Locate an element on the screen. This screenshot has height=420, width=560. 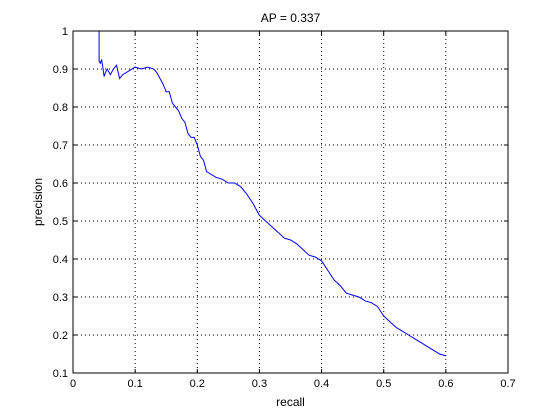
y-axis-title: precision is located at coordinates (38, 202).